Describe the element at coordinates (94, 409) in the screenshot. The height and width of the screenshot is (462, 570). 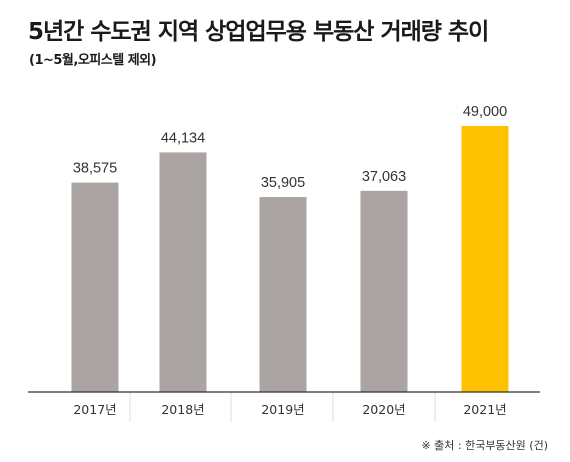
I see `x-tick-label: 2017년` at that location.